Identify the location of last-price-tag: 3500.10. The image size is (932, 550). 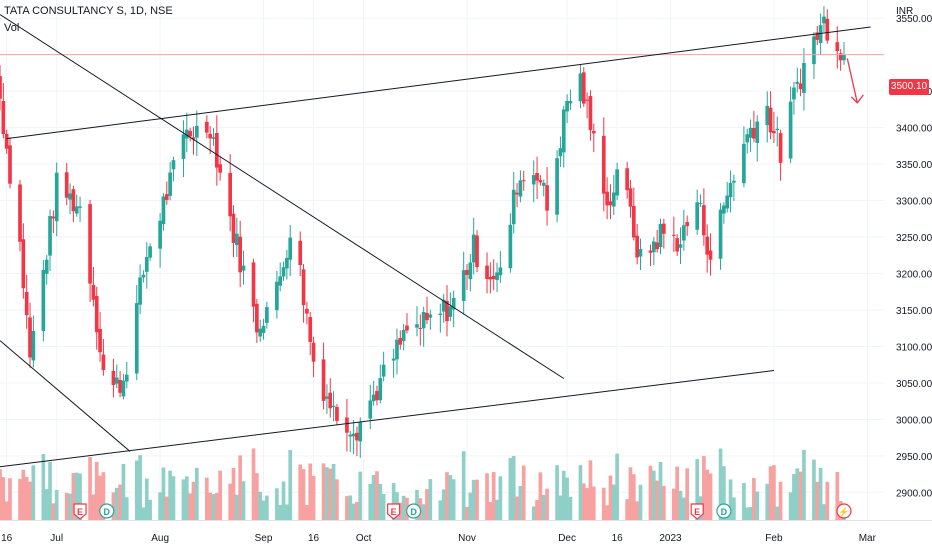
(909, 87).